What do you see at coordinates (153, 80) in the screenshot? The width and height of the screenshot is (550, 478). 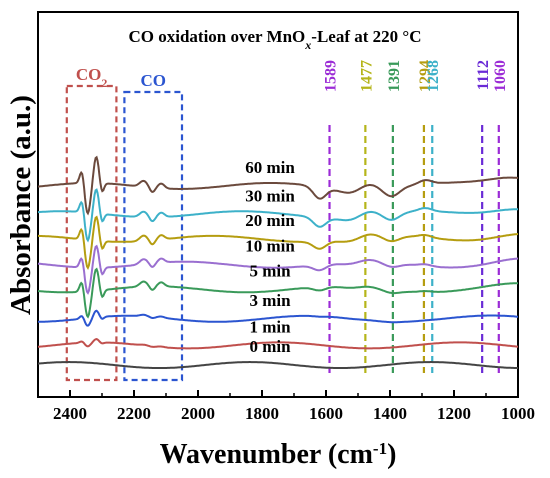 I see `co-region-label: CO` at bounding box center [153, 80].